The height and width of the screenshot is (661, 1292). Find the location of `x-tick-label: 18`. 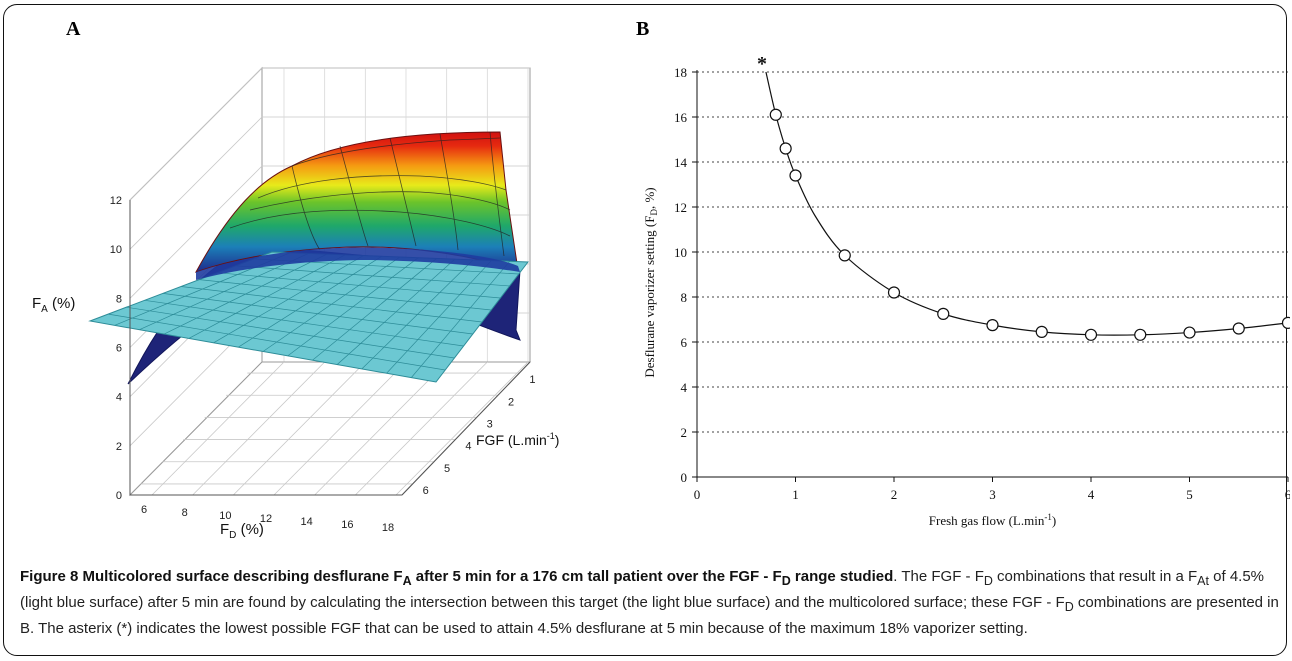

x-tick-label: 18 is located at coordinates (388, 528).